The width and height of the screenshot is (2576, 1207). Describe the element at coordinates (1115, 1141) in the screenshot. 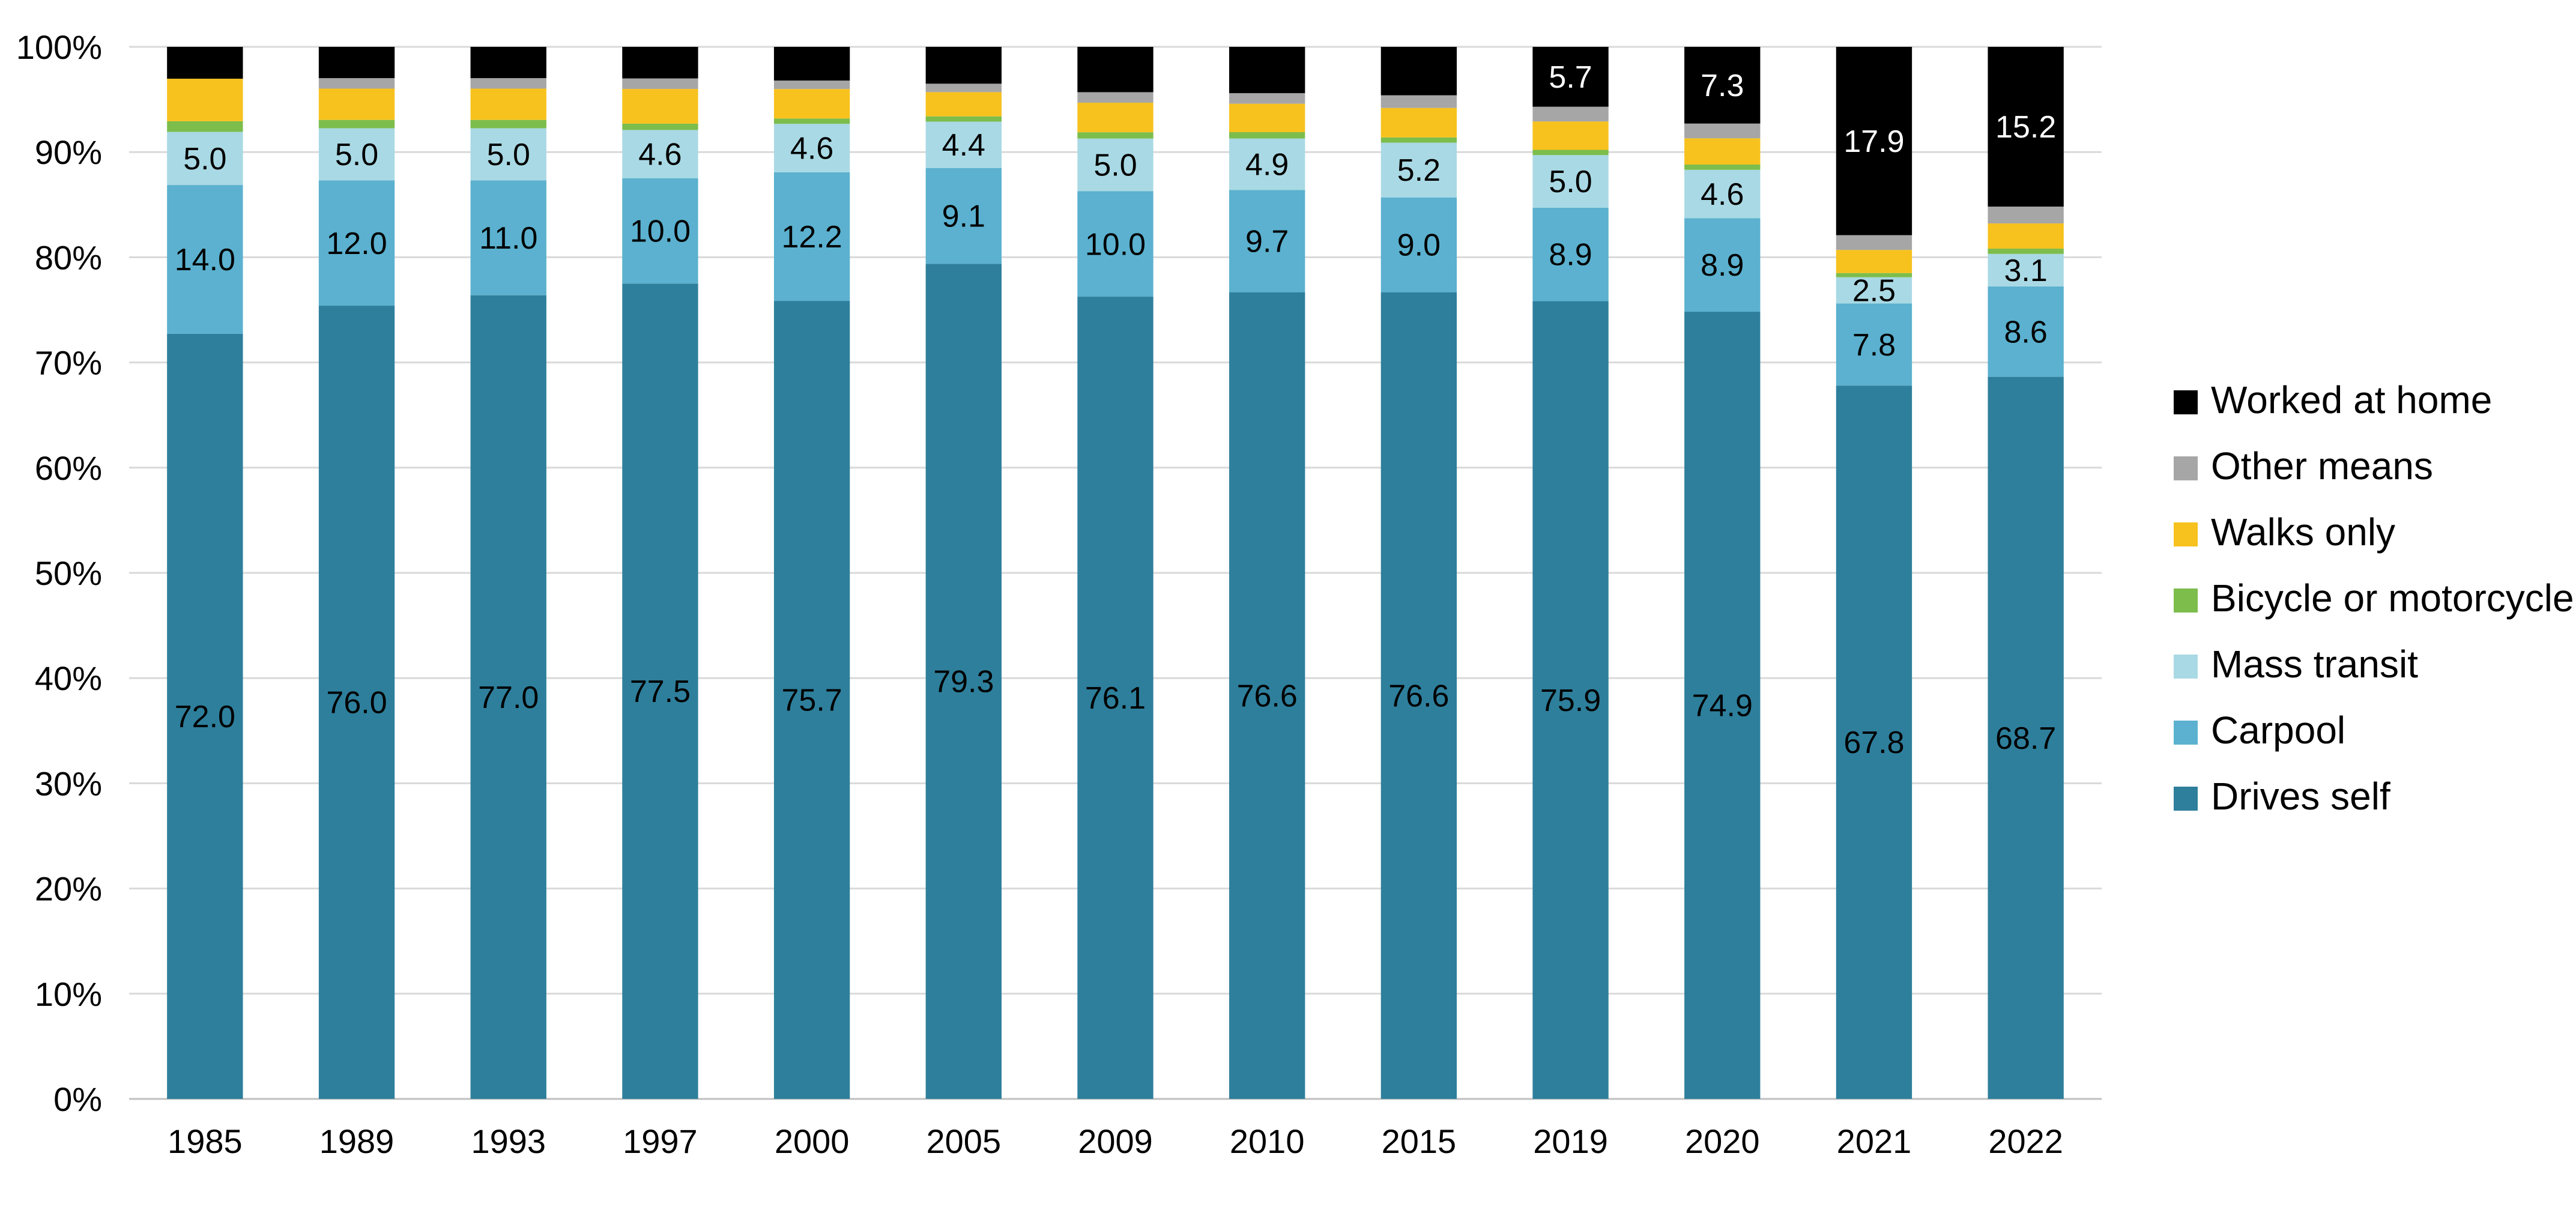

I see `x-tick-label: 2009` at that location.